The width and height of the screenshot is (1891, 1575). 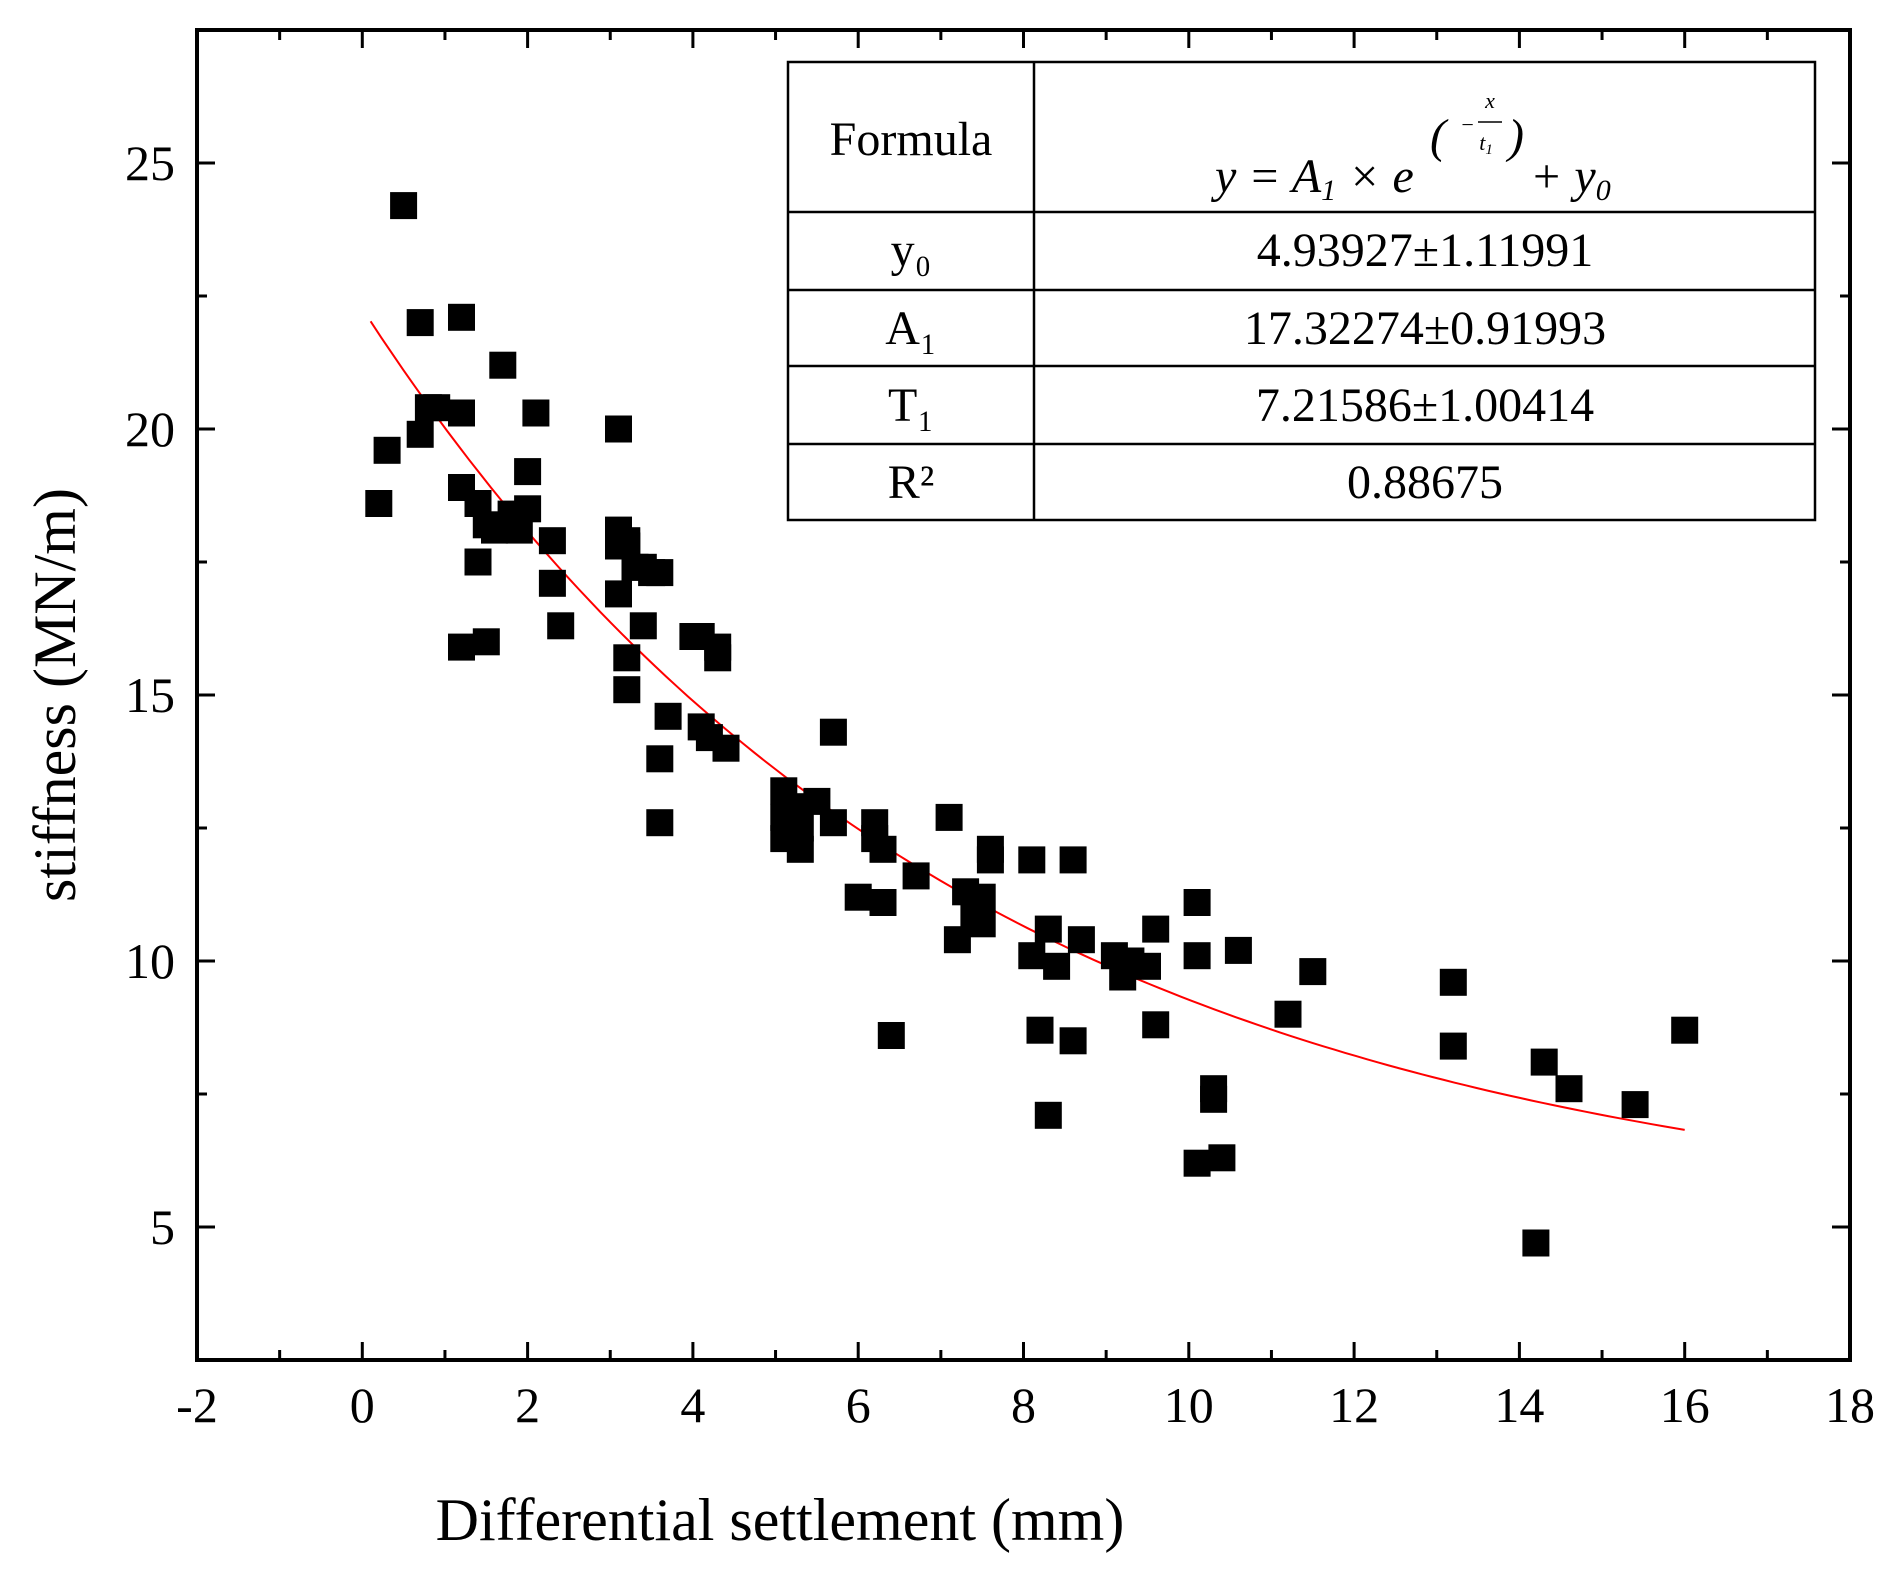 I want to click on formula-paren-open: (, so click(x=1439, y=136).